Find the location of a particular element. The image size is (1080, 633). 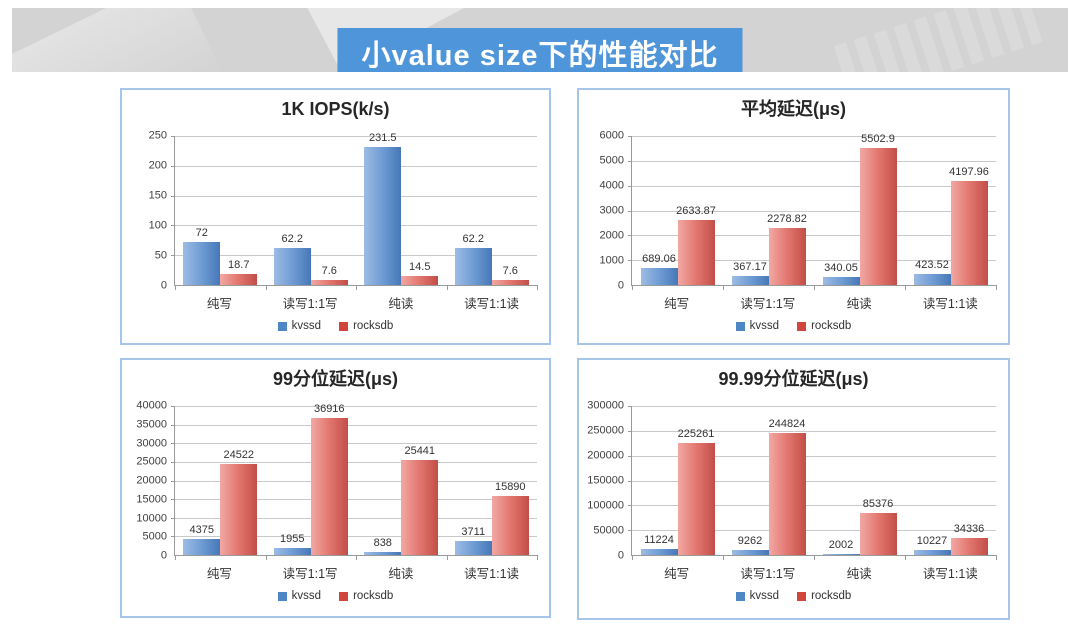

bar-value-label: 14.5 is located at coordinates (420, 267).